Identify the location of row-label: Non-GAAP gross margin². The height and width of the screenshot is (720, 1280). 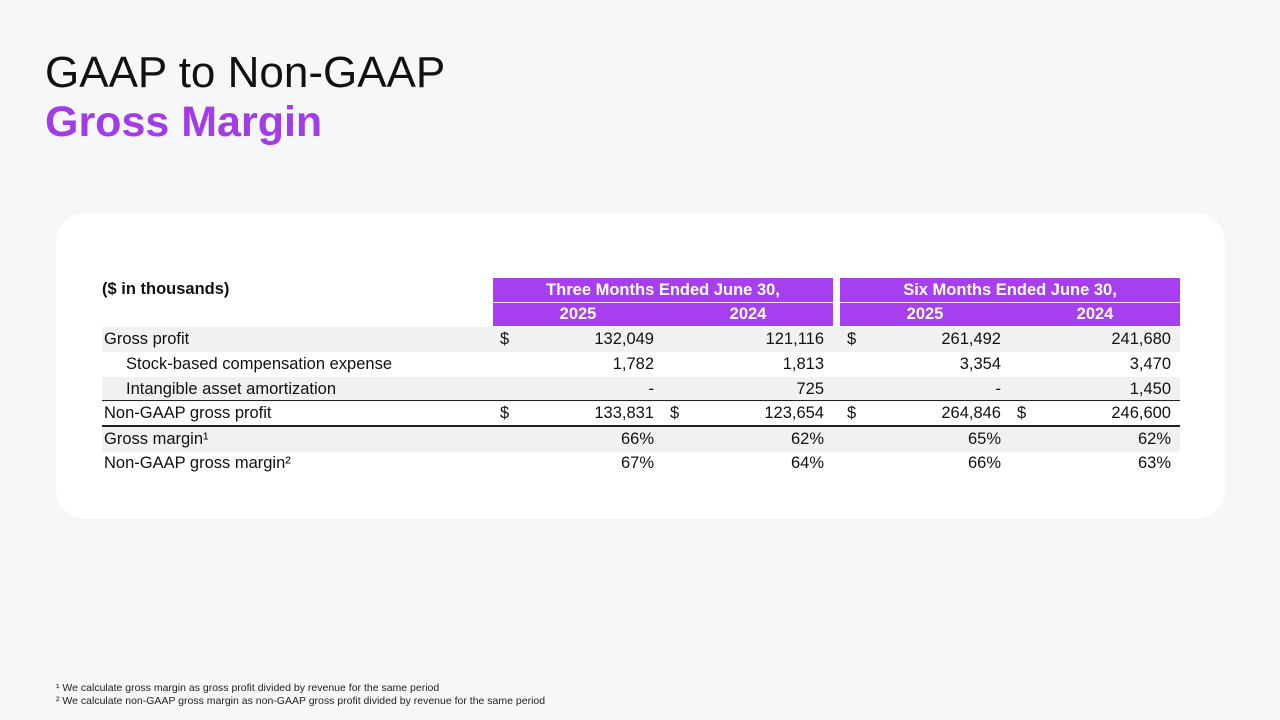
(197, 463).